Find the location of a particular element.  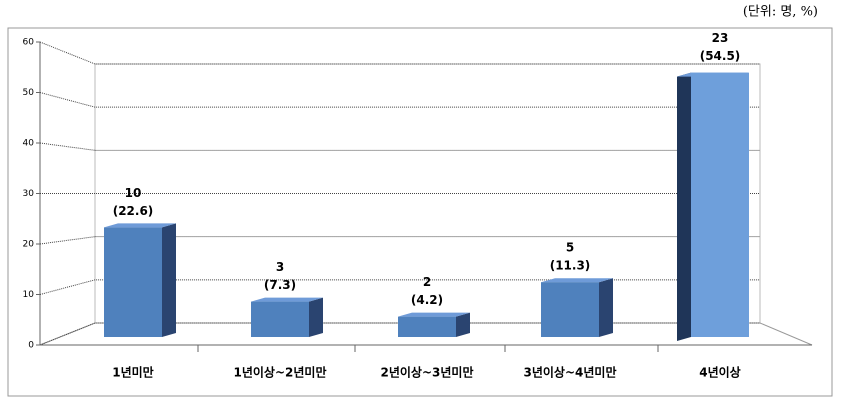

y-tick-label: 10 is located at coordinates (29, 295).